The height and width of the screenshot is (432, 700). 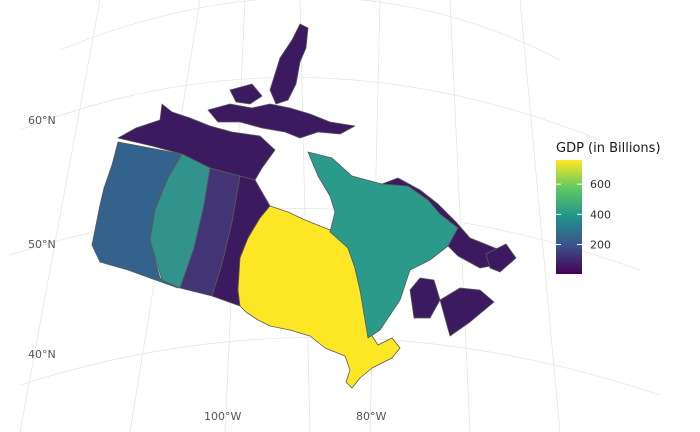 What do you see at coordinates (600, 245) in the screenshot?
I see `legend-tick-label: 200` at bounding box center [600, 245].